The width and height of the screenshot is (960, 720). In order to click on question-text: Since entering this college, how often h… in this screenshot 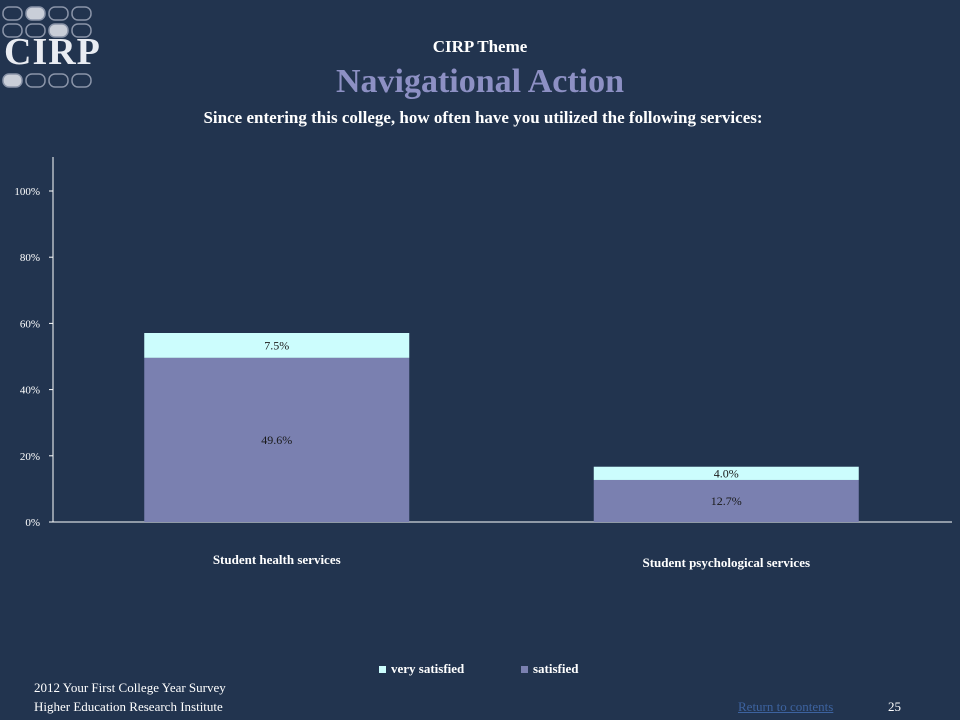, I will do `click(483, 117)`.